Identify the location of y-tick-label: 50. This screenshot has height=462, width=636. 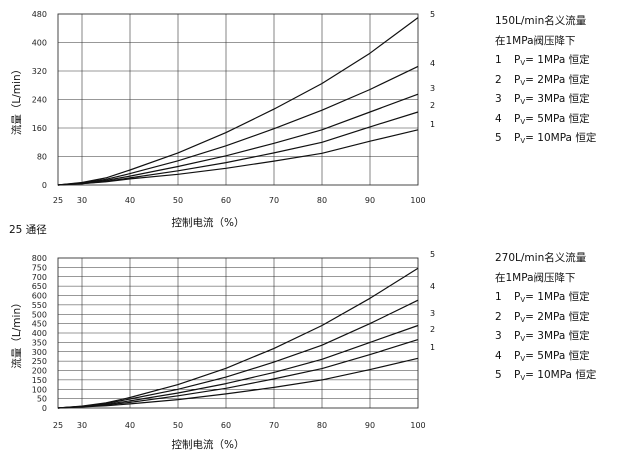
(42, 399).